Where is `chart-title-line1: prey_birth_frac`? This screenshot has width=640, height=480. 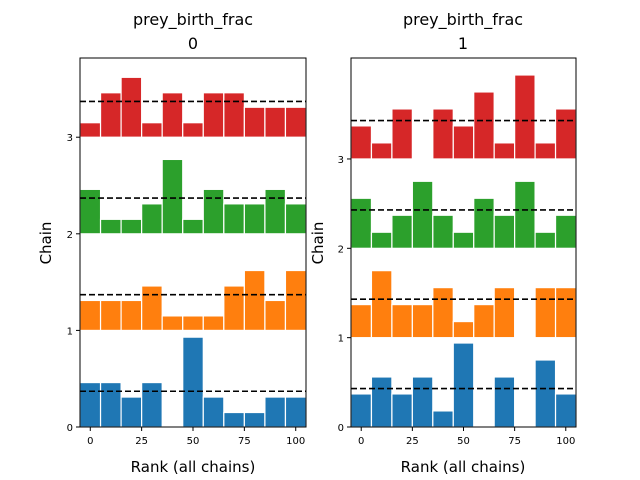 chart-title-line1: prey_birth_frac is located at coordinates (193, 20).